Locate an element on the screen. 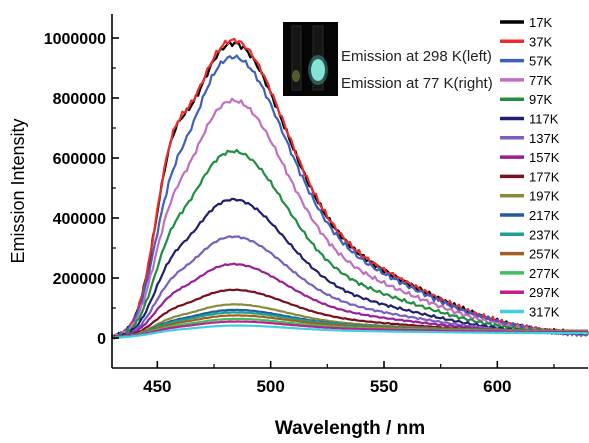 Image resolution: width=589 pixels, height=443 pixels. legend-label-257K: 257K is located at coordinates (544, 254).